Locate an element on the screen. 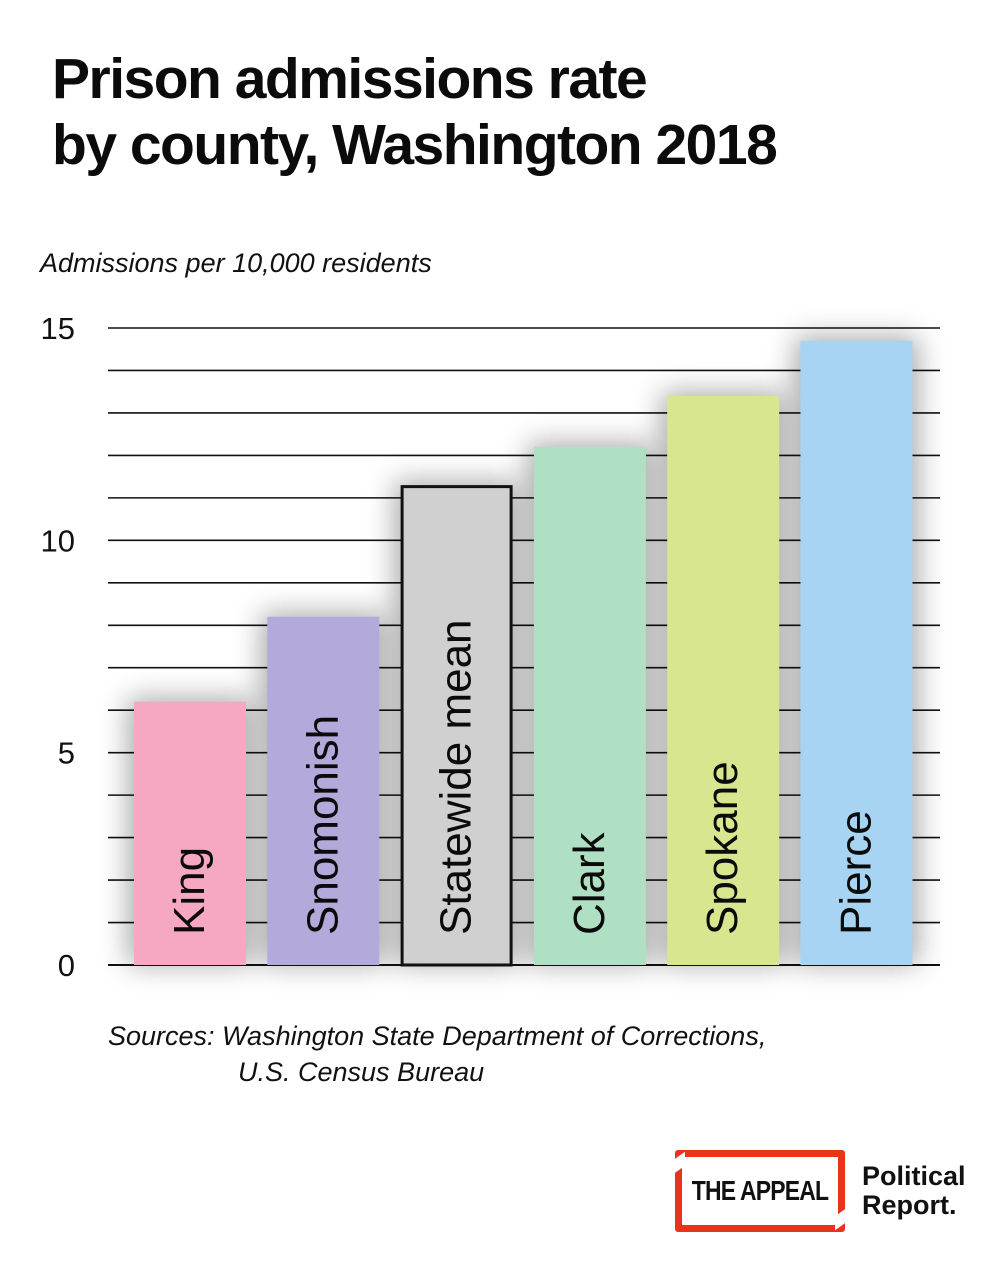 Image resolution: width=1000 pixels, height=1275 pixels. y-axis-unit-label: Admissions per 10,000 residents is located at coordinates (236, 263).